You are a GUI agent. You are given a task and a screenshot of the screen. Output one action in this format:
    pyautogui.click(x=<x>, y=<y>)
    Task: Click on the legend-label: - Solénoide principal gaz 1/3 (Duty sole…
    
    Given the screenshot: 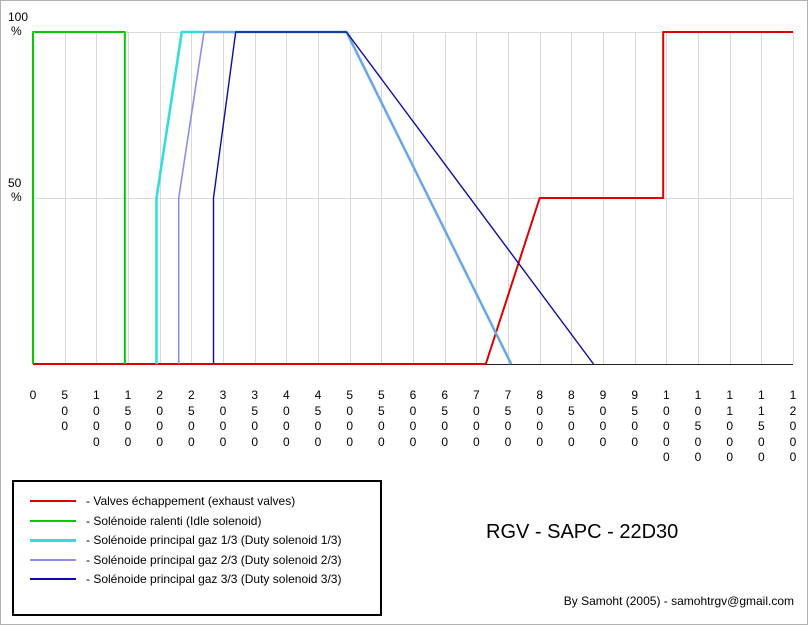 What is the action you would take?
    pyautogui.click(x=214, y=540)
    